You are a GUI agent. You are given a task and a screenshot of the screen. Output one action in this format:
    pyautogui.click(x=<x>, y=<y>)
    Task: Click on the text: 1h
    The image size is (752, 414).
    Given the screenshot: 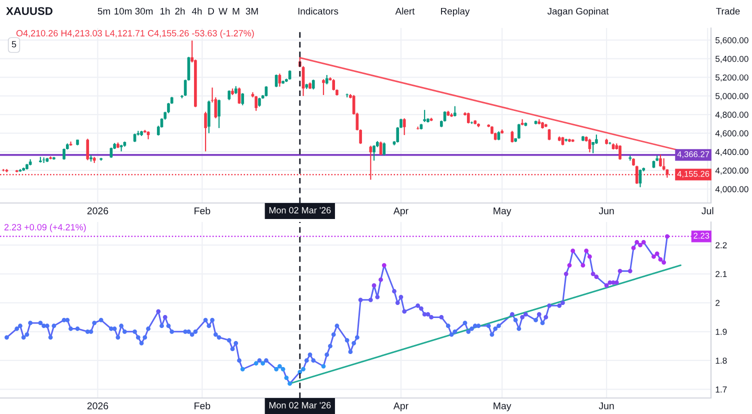 What is the action you would take?
    pyautogui.click(x=165, y=11)
    